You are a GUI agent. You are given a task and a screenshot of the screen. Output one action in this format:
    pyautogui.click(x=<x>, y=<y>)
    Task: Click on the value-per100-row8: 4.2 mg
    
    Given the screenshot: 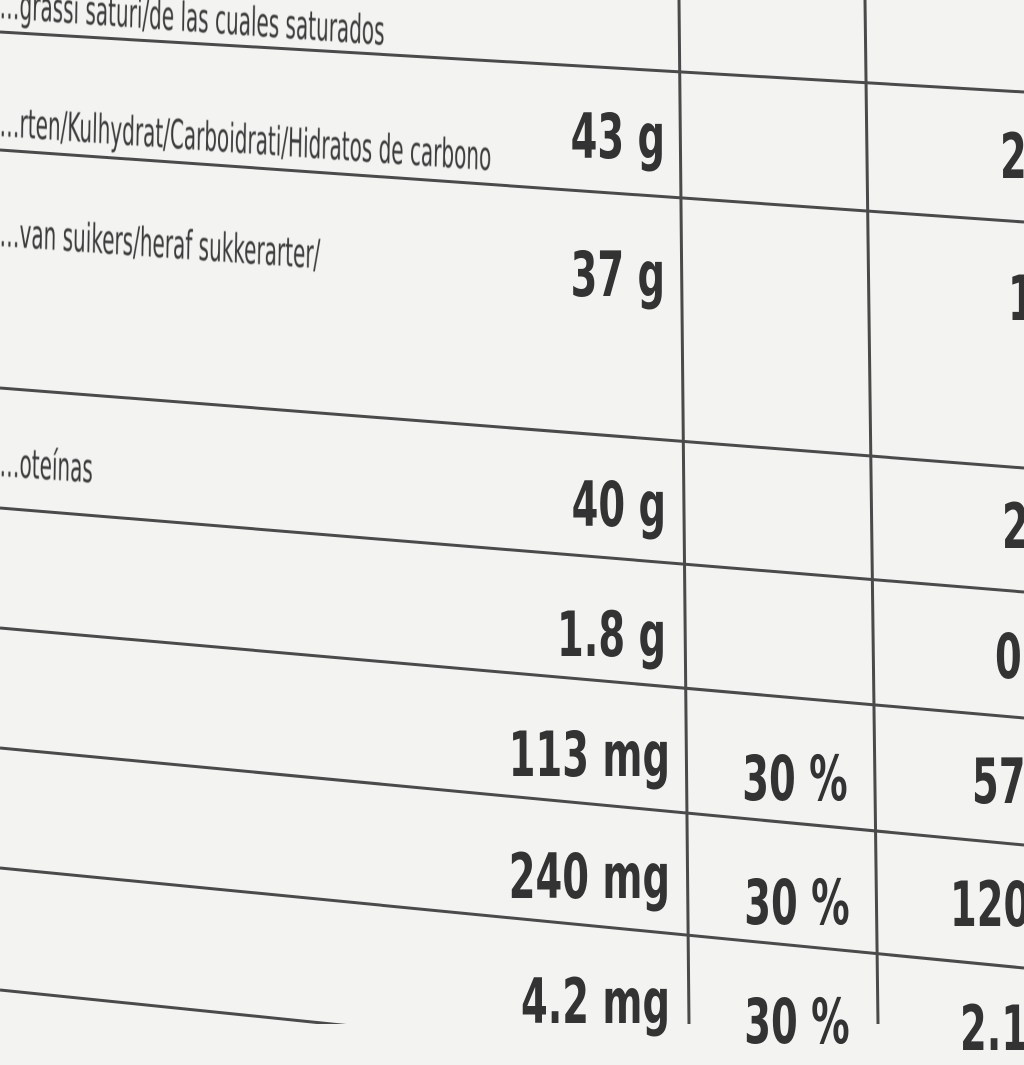 What is the action you would take?
    pyautogui.click(x=595, y=1001)
    